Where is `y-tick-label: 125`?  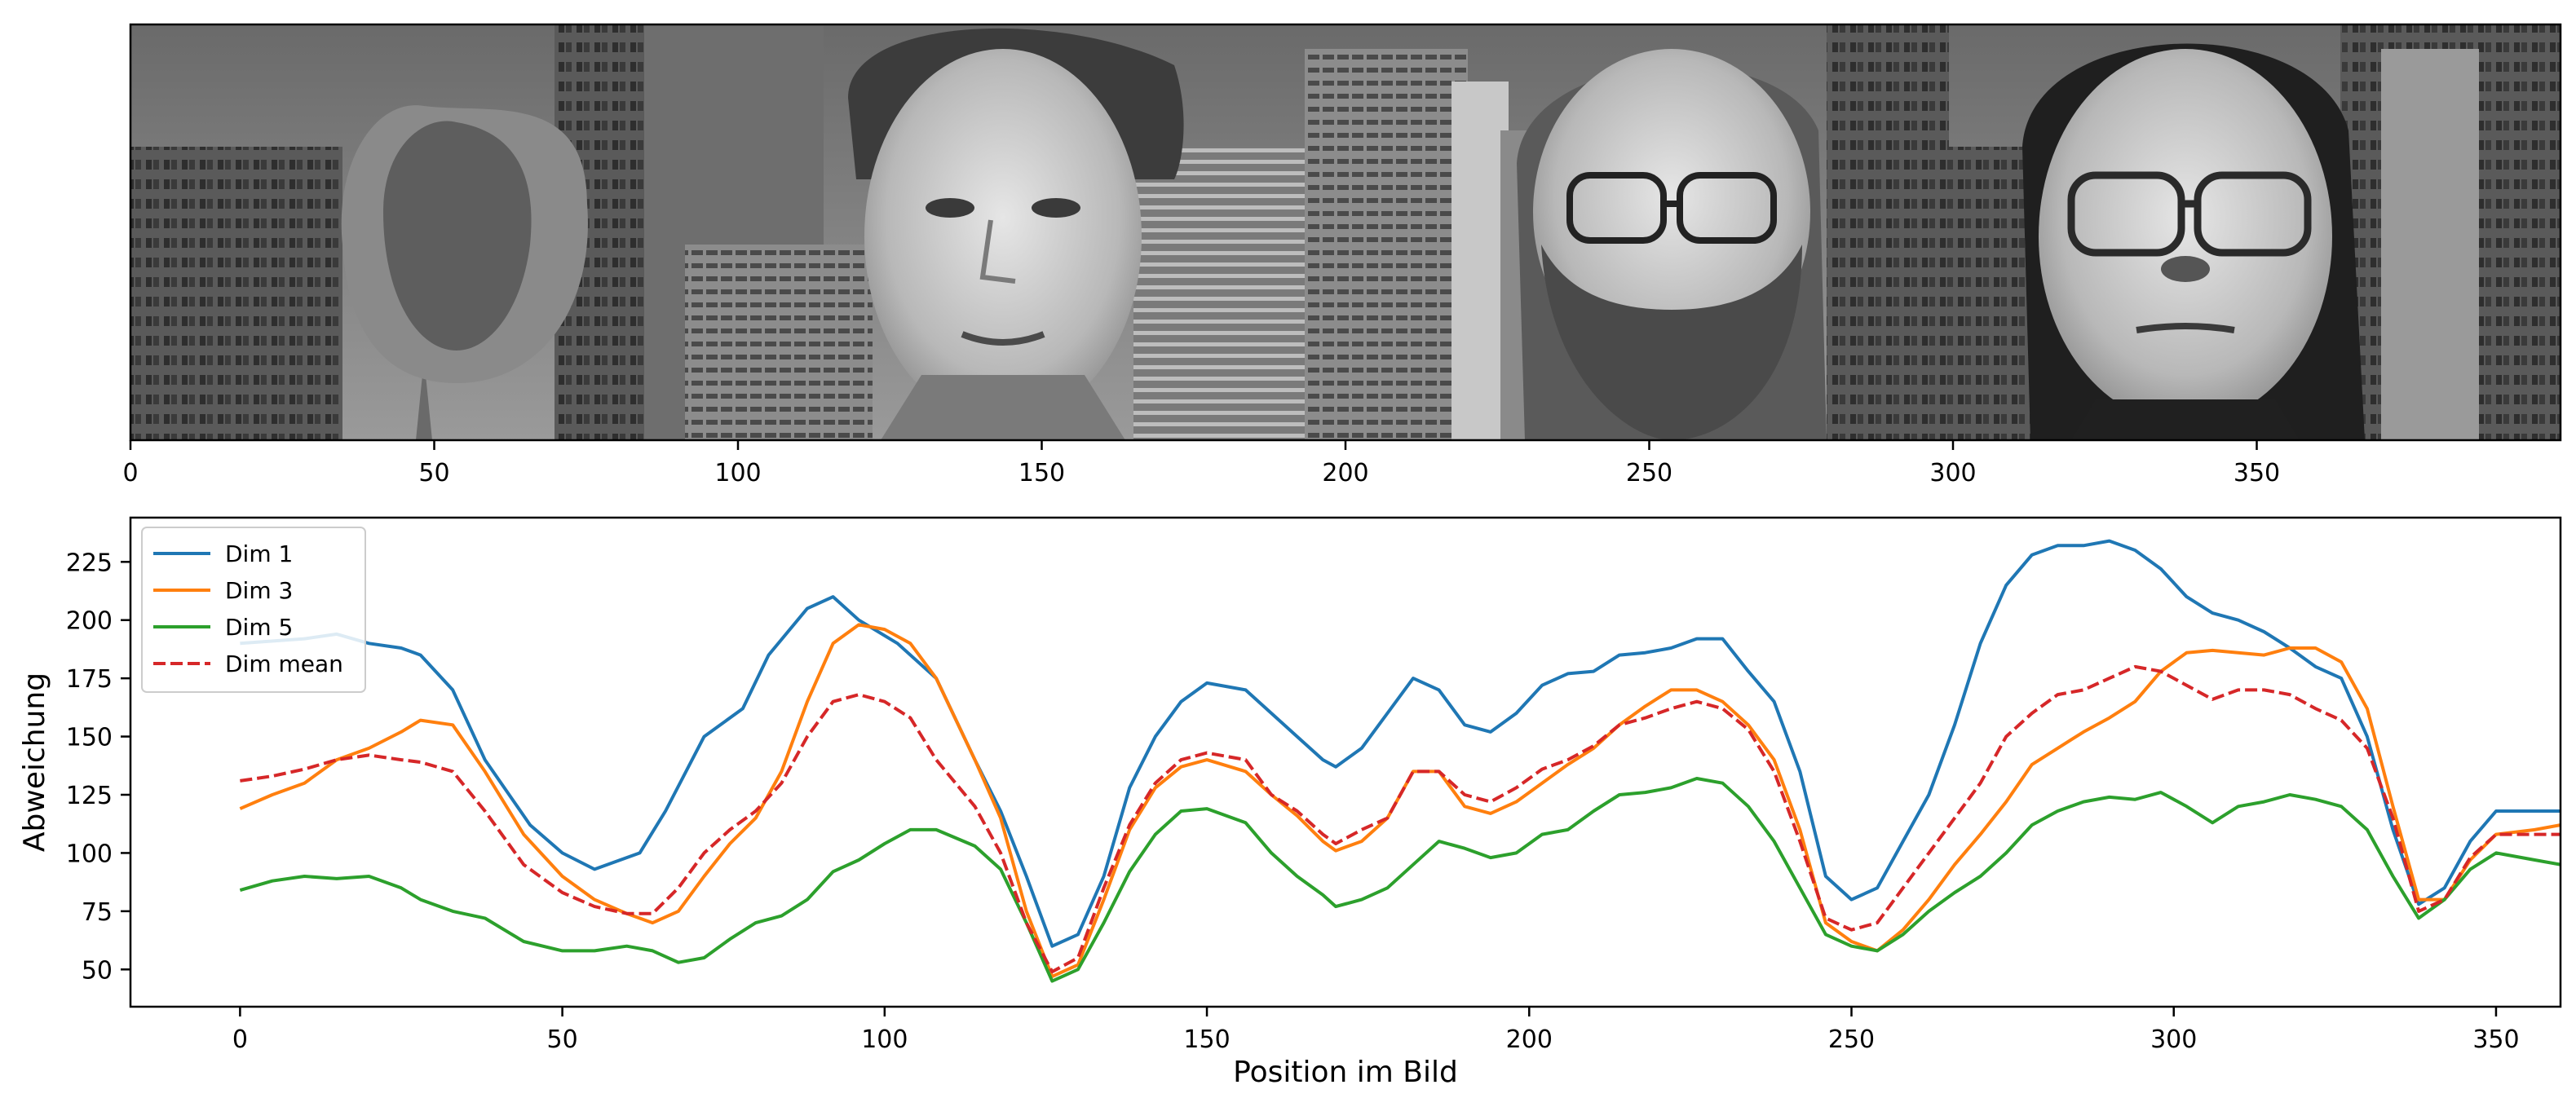 y-tick-label: 125 is located at coordinates (89, 796).